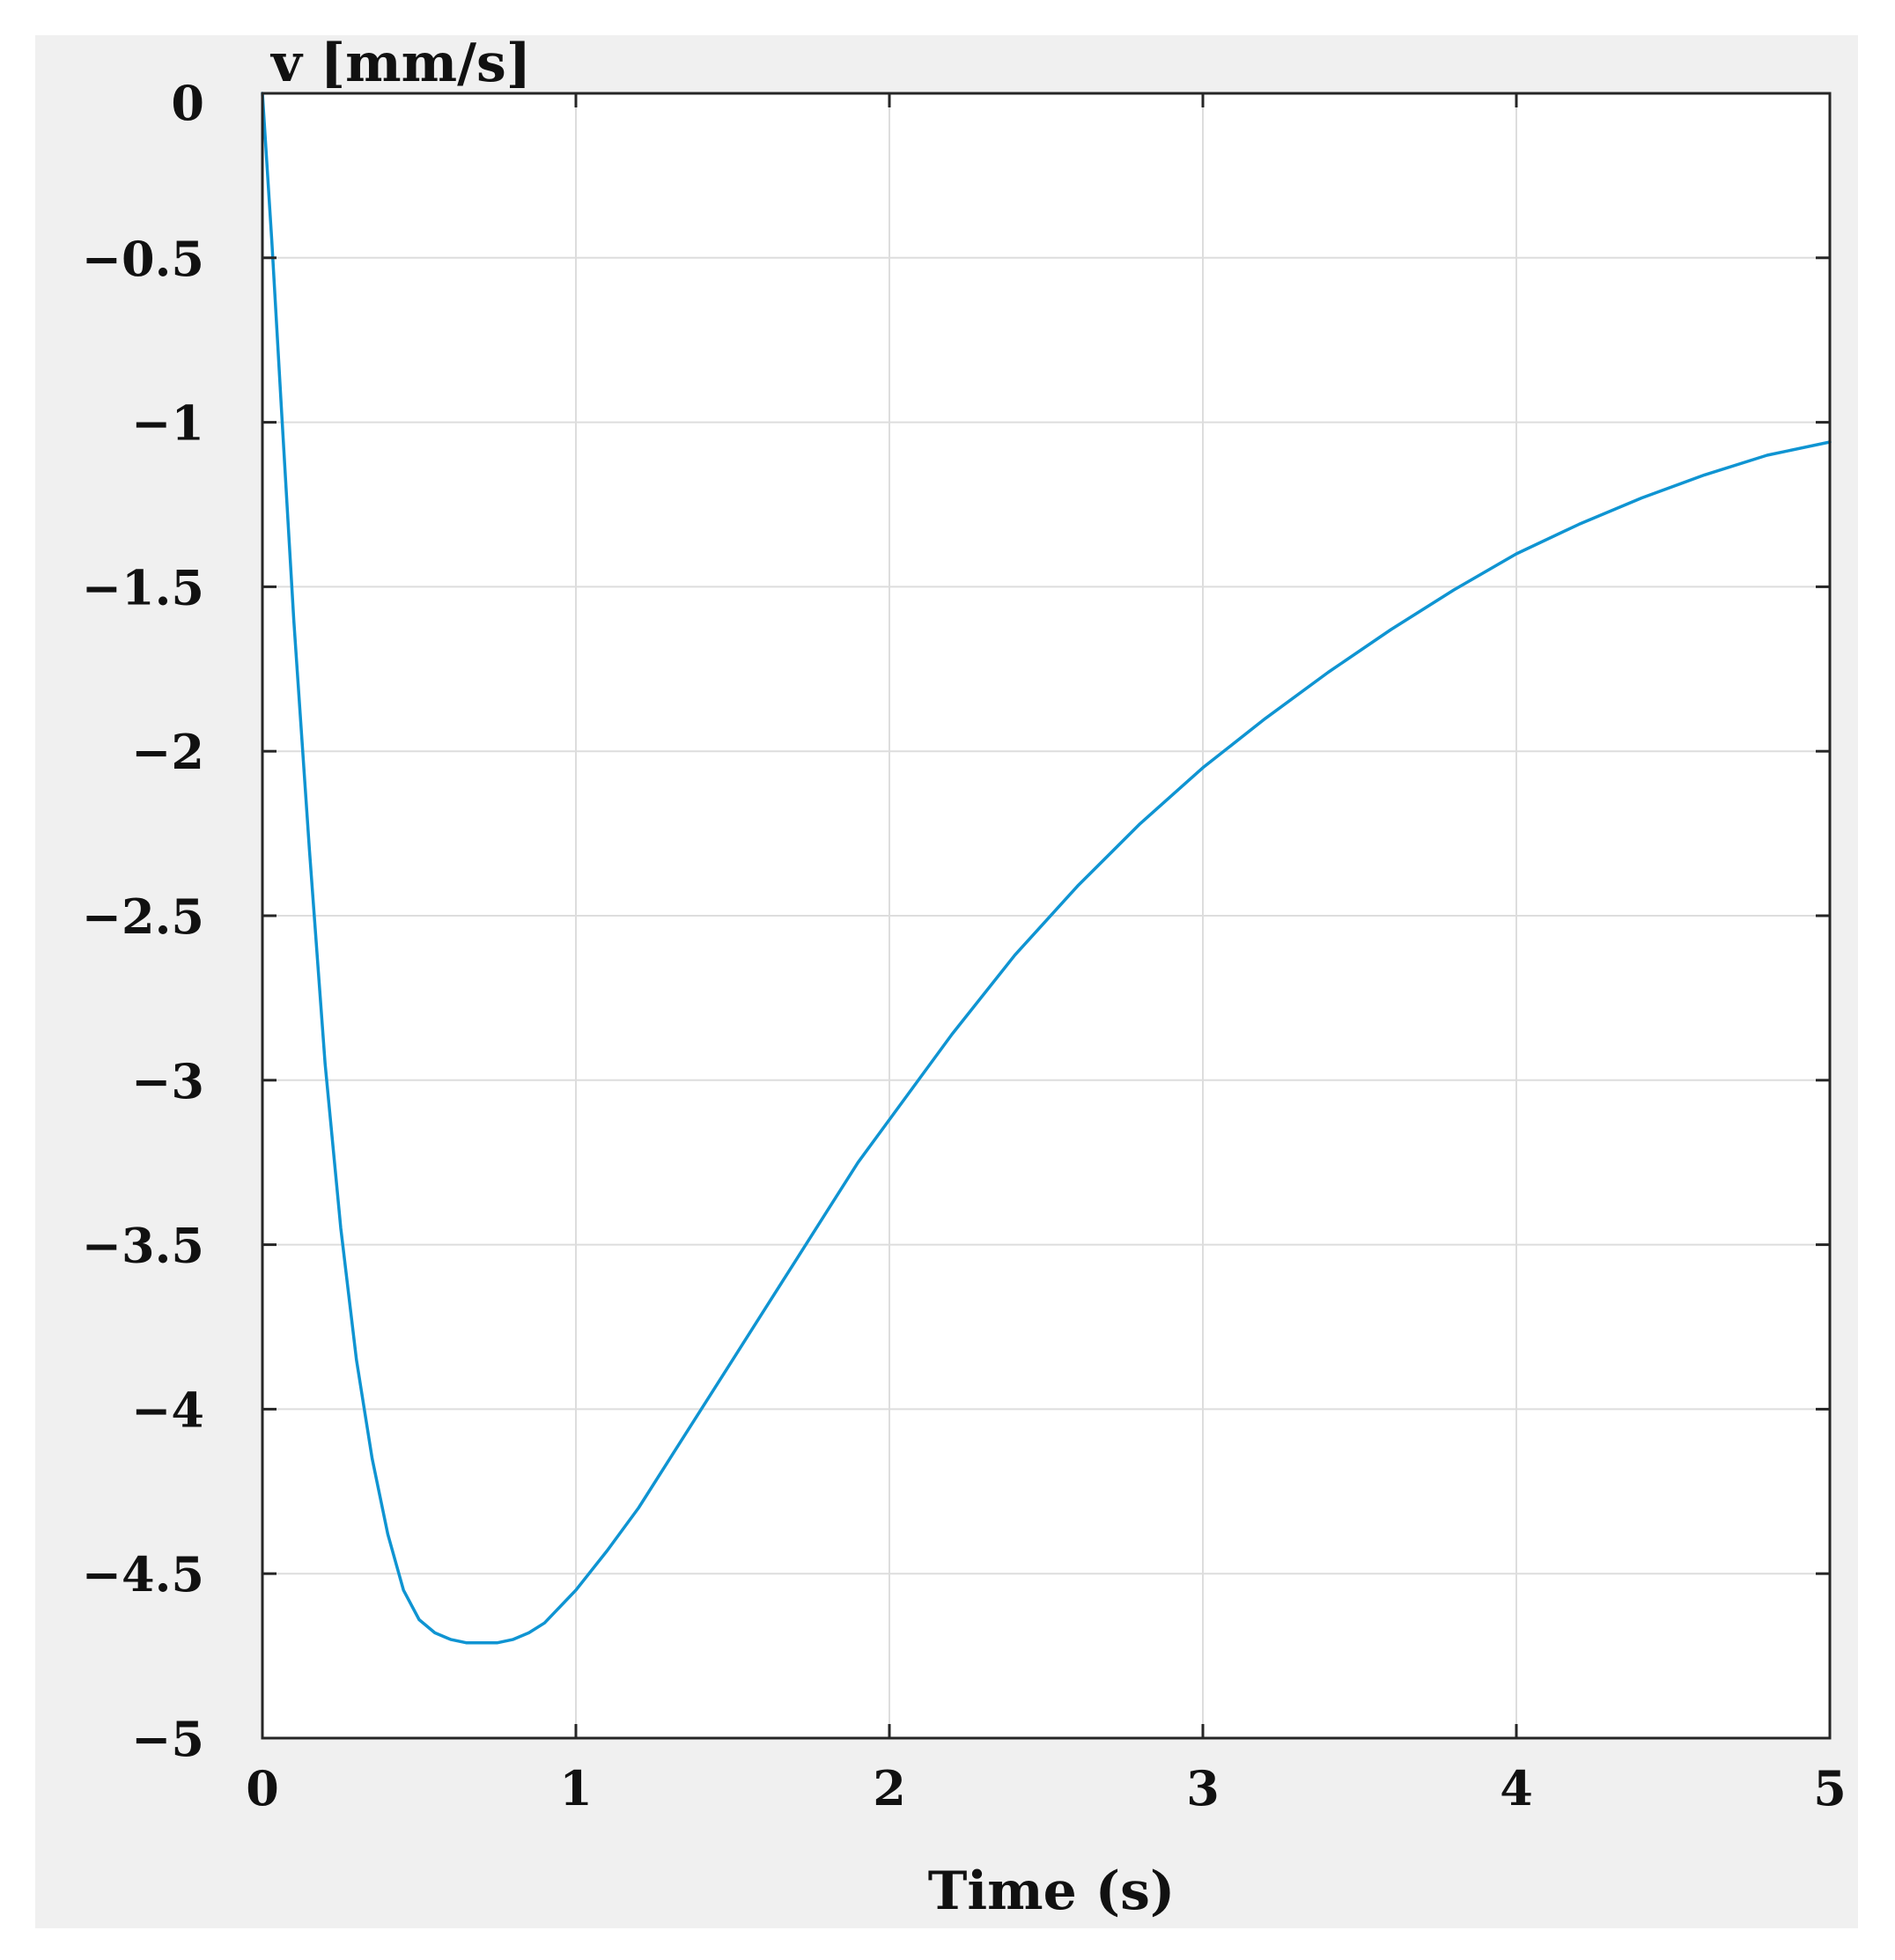 The height and width of the screenshot is (1960, 1895). What do you see at coordinates (400, 64) in the screenshot?
I see `y-axis-label: v [mm/s]` at bounding box center [400, 64].